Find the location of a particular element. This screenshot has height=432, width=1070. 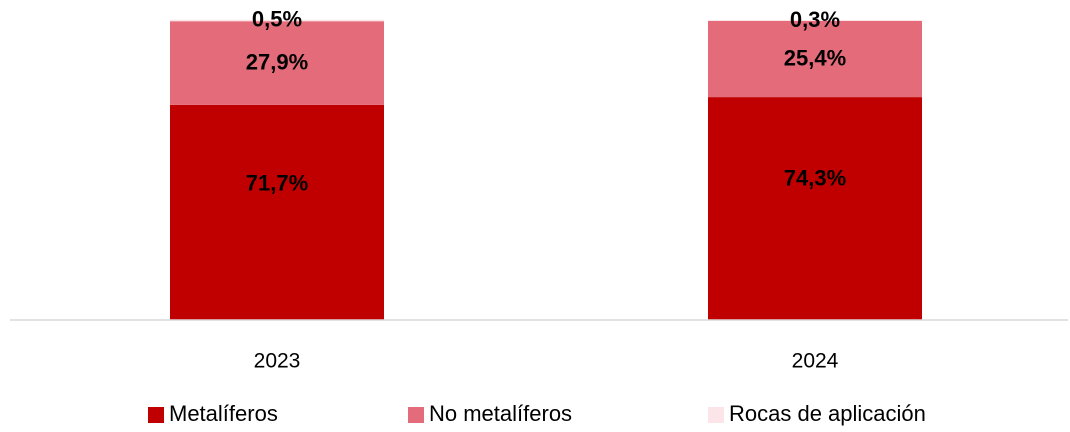

x-tick-labels: 2023 2024 is located at coordinates (546, 361).